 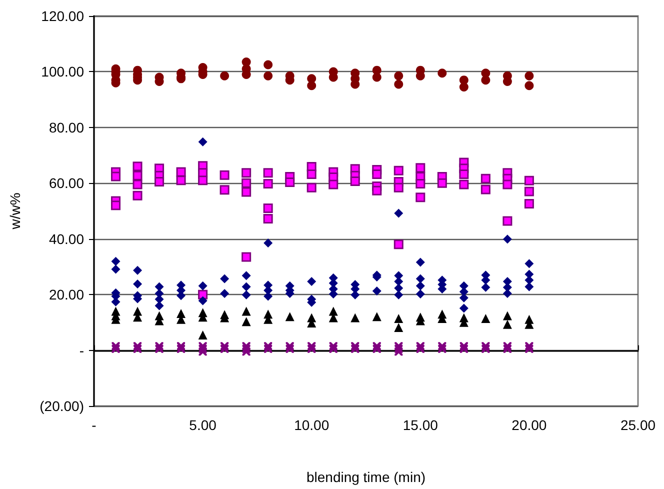 What do you see at coordinates (312, 425) in the screenshot?
I see `x-tick-label: 10.00` at bounding box center [312, 425].